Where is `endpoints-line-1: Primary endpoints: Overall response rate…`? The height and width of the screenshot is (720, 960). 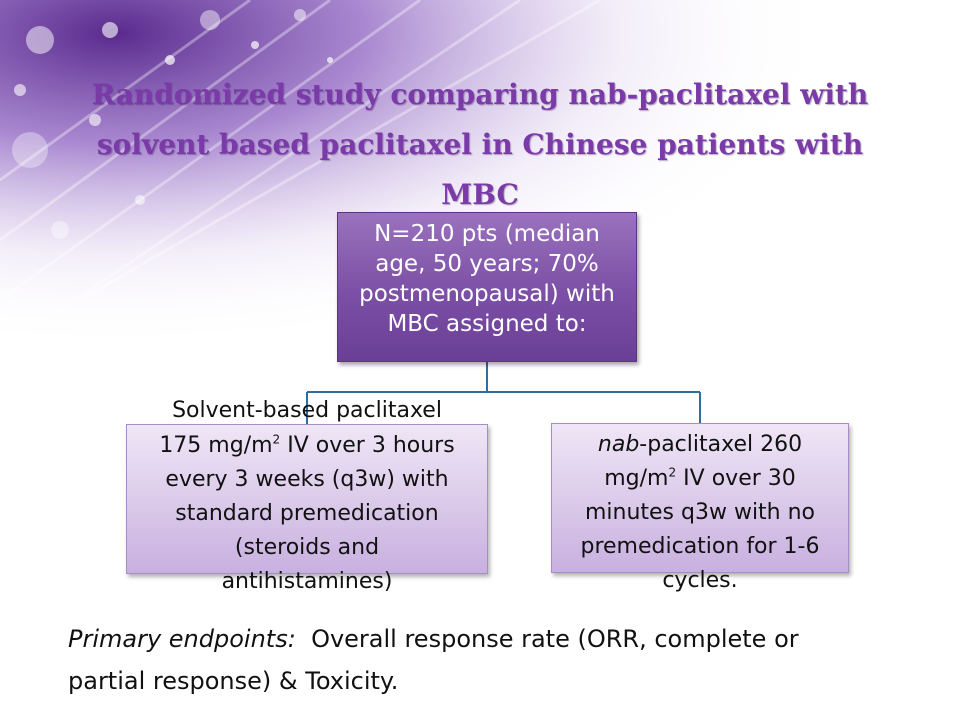 endpoints-line-1: Primary endpoints: Overall response rate… is located at coordinates (498, 639).